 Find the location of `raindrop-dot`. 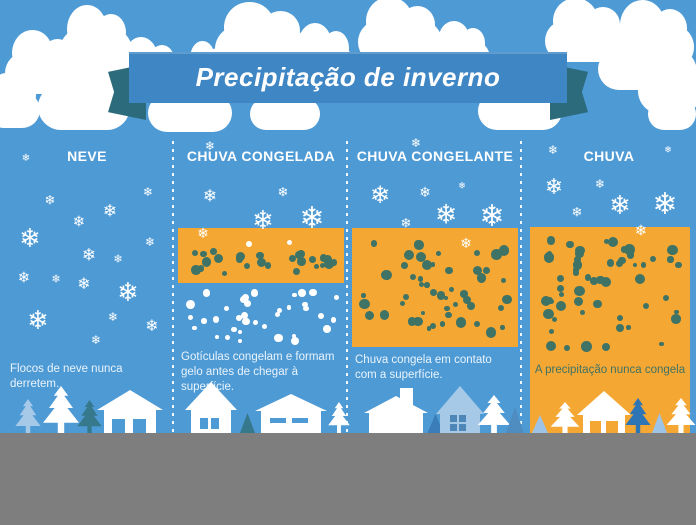

raindrop-dot is located at coordinates (289, 242).